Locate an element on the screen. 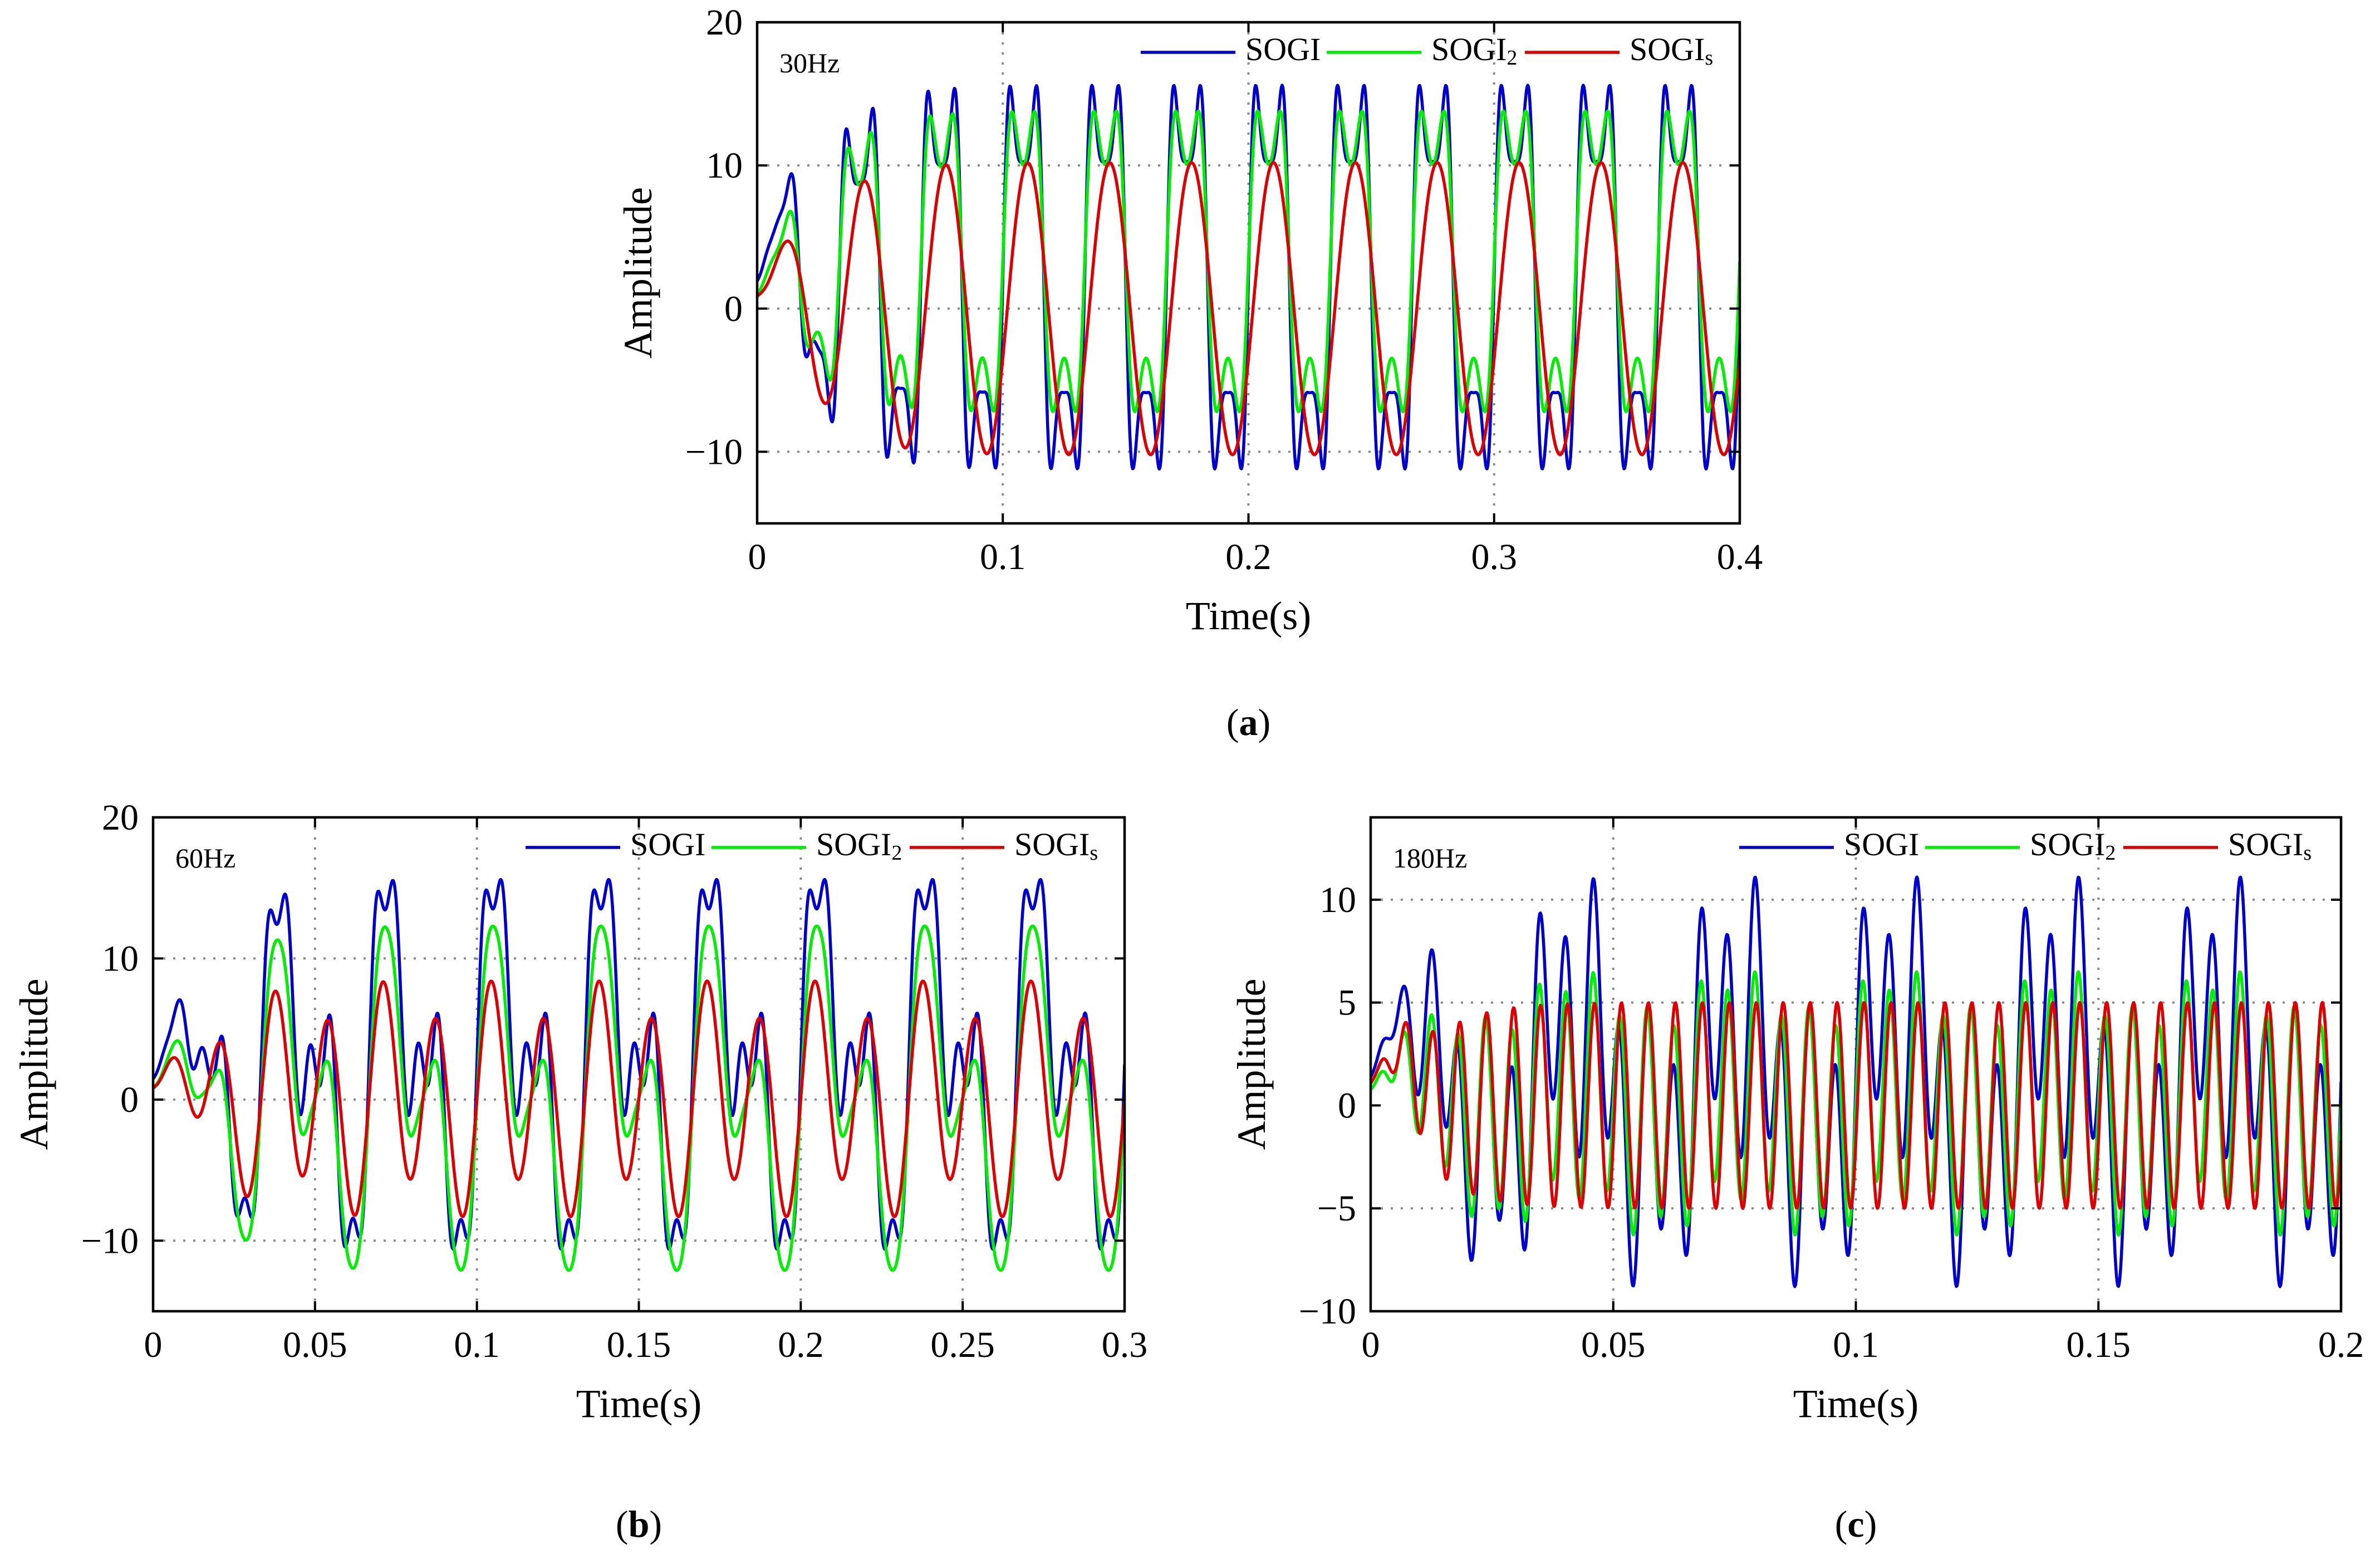 The width and height of the screenshot is (2380, 1559). panel-caption: (a) is located at coordinates (1248, 722).